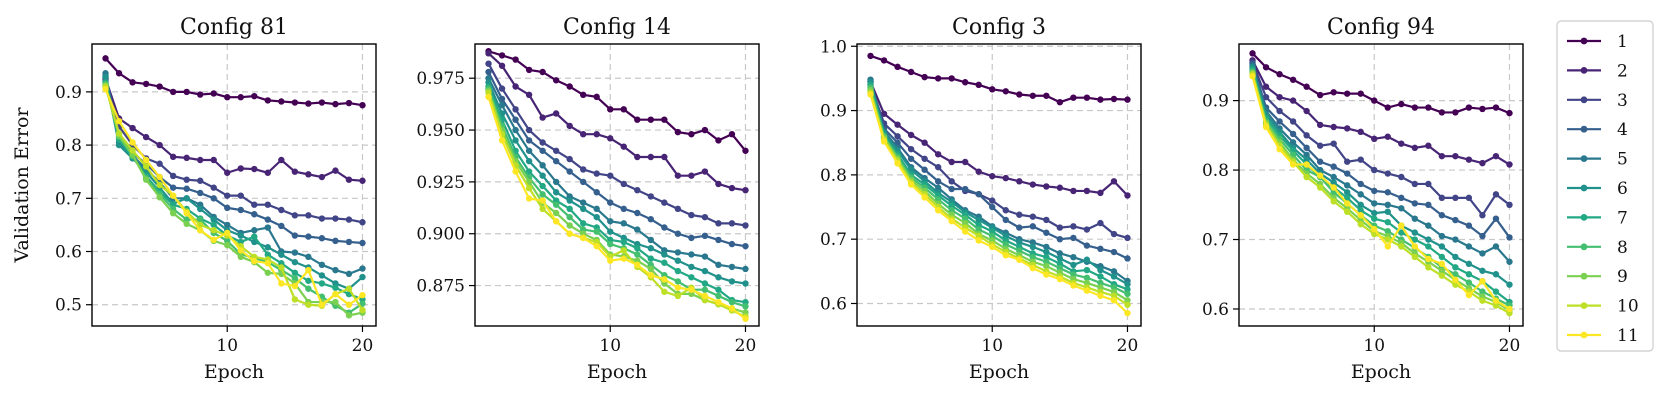 The height and width of the screenshot is (401, 1661). Describe the element at coordinates (677, 341) in the screenshot. I see `x-ticks: 10 20` at that location.